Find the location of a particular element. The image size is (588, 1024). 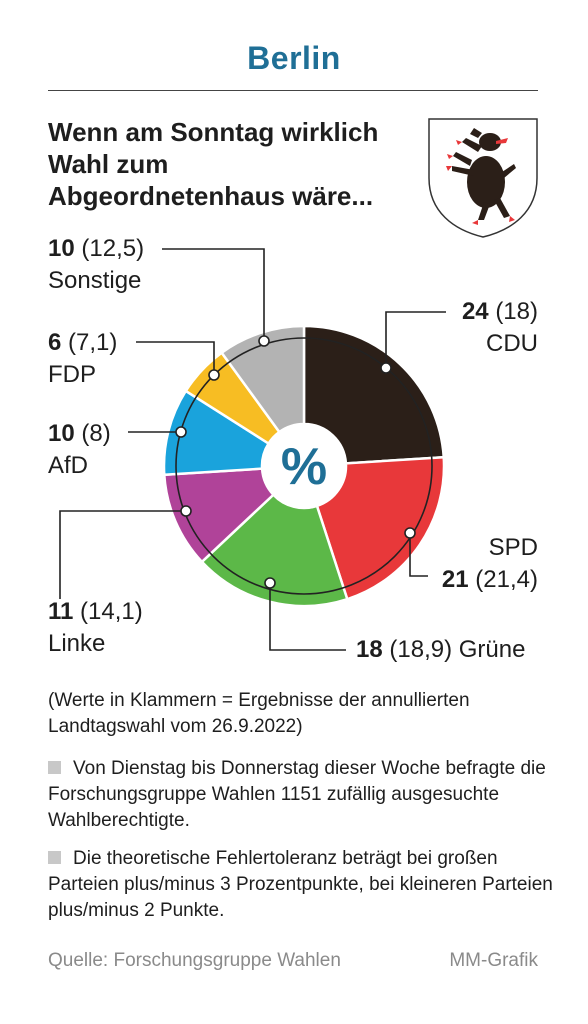

label-spd-name: SPD is located at coordinates (513, 547).